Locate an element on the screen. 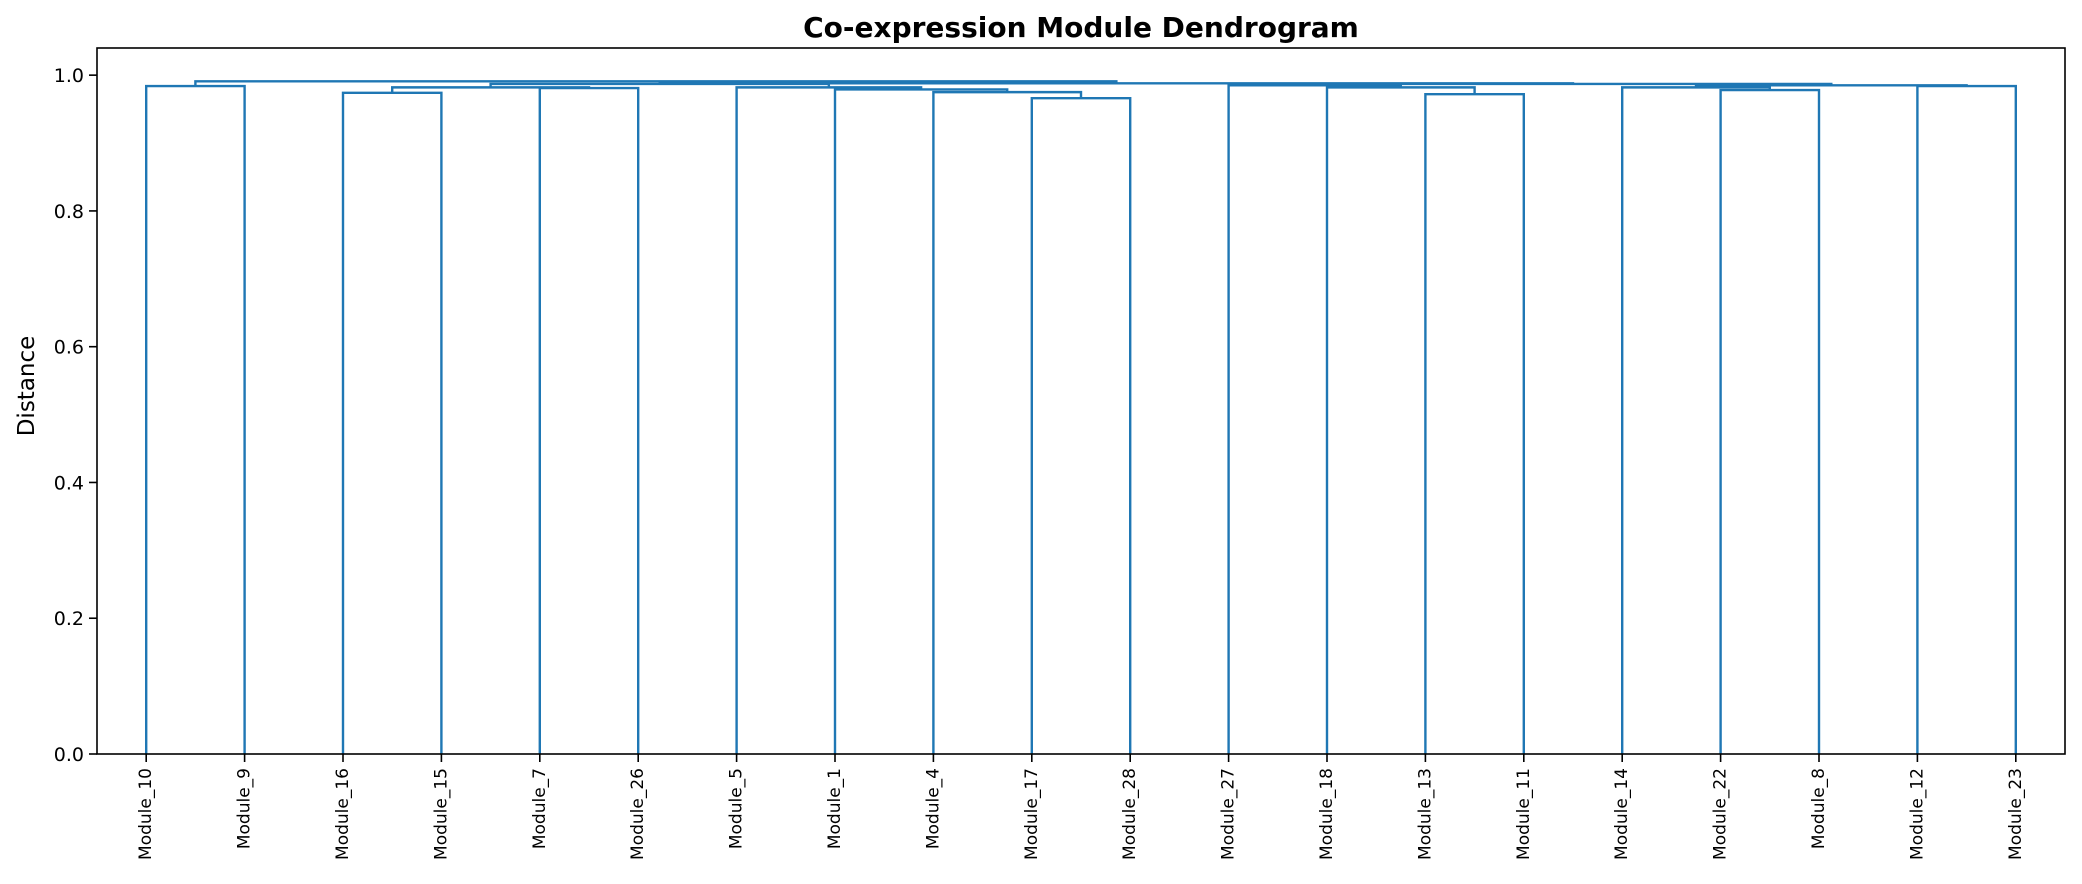 The image size is (2082, 884). leaf-label: Module_7 is located at coordinates (540, 808).